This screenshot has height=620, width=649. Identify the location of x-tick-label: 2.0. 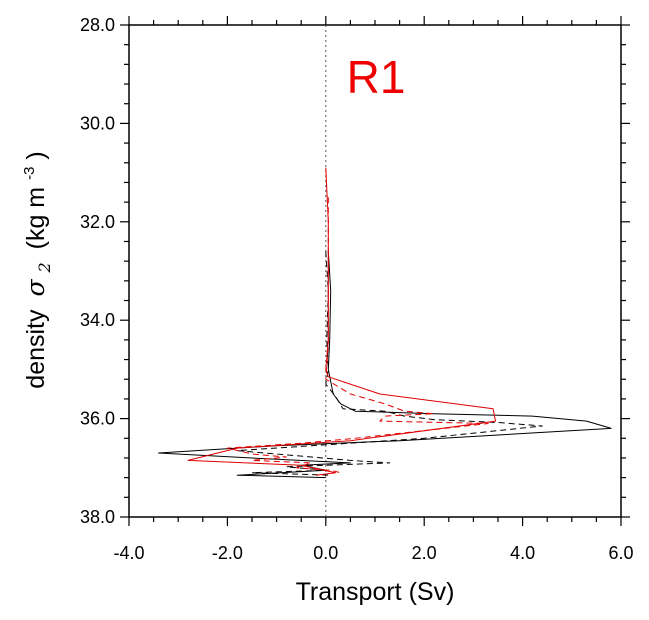
(424, 553).